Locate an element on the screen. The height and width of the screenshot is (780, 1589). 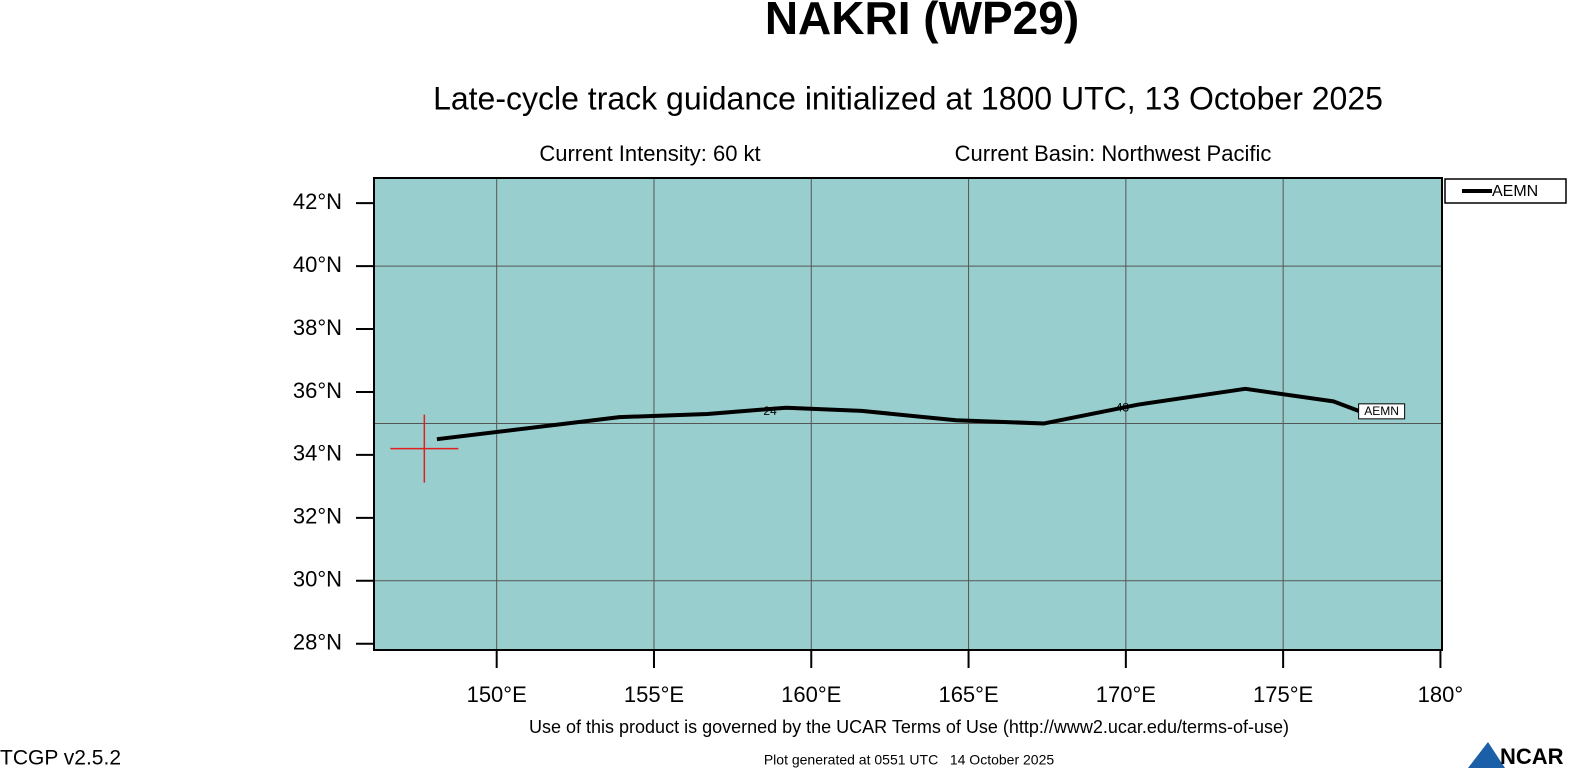
track-line is located at coordinates (898, 414).